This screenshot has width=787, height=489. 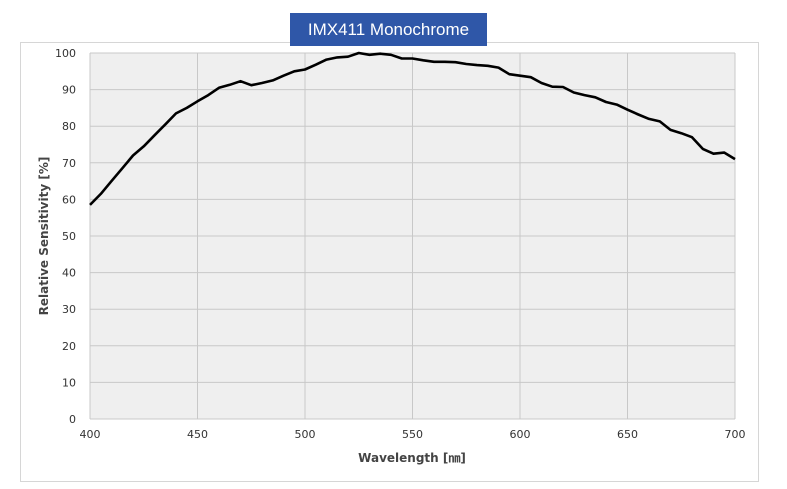 What do you see at coordinates (69, 163) in the screenshot?
I see `y-tick-label: 70` at bounding box center [69, 163].